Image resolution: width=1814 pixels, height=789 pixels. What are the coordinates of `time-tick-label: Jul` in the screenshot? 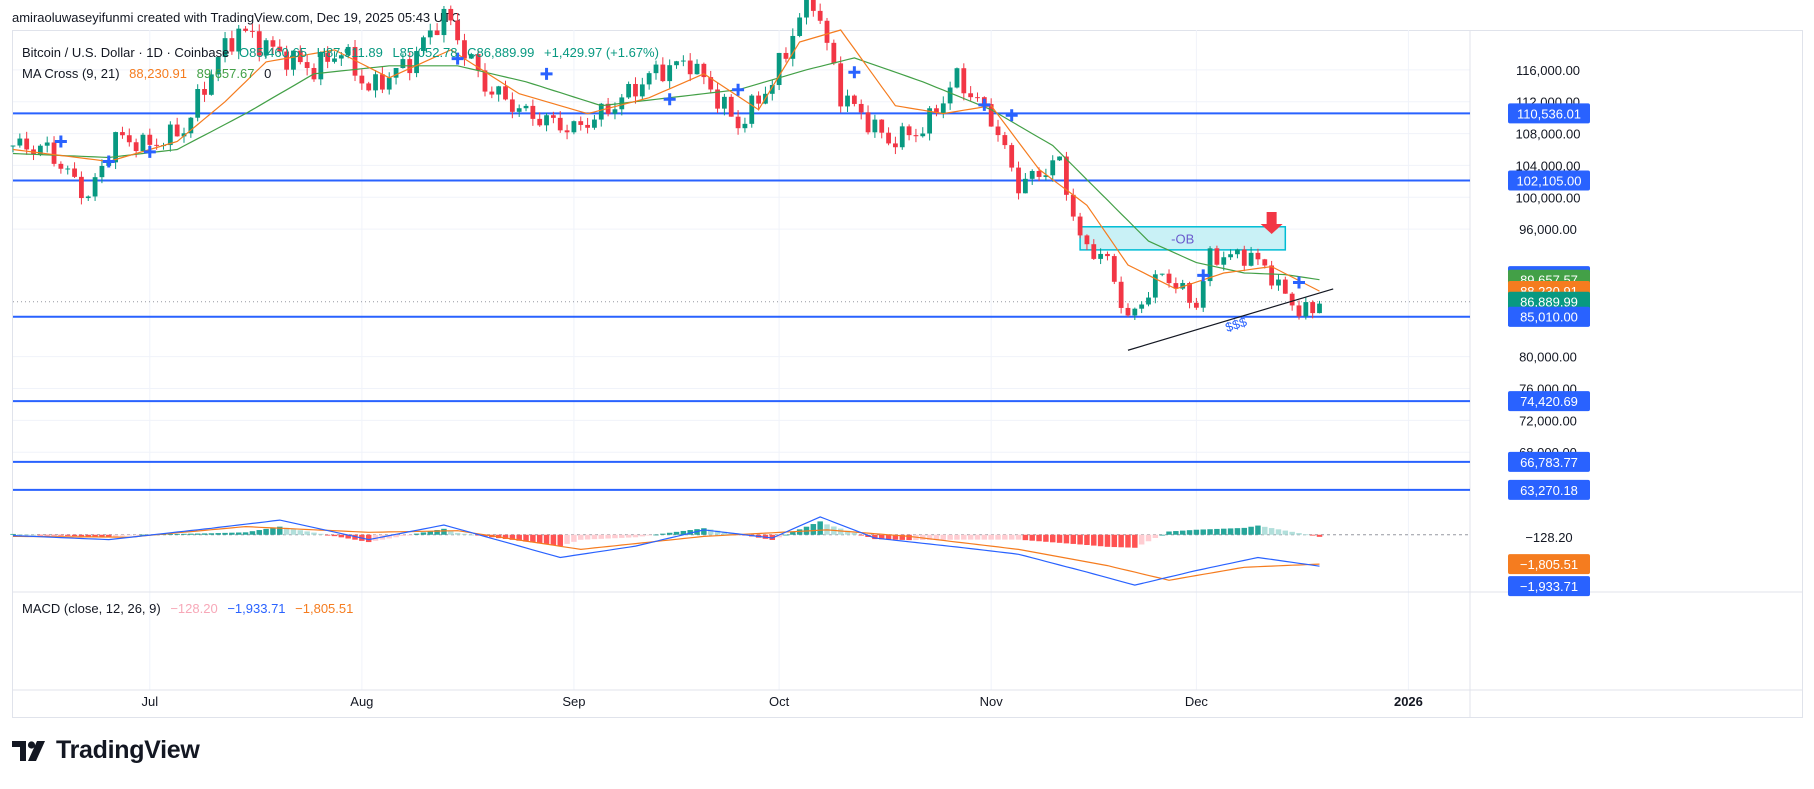 It's located at (149, 701).